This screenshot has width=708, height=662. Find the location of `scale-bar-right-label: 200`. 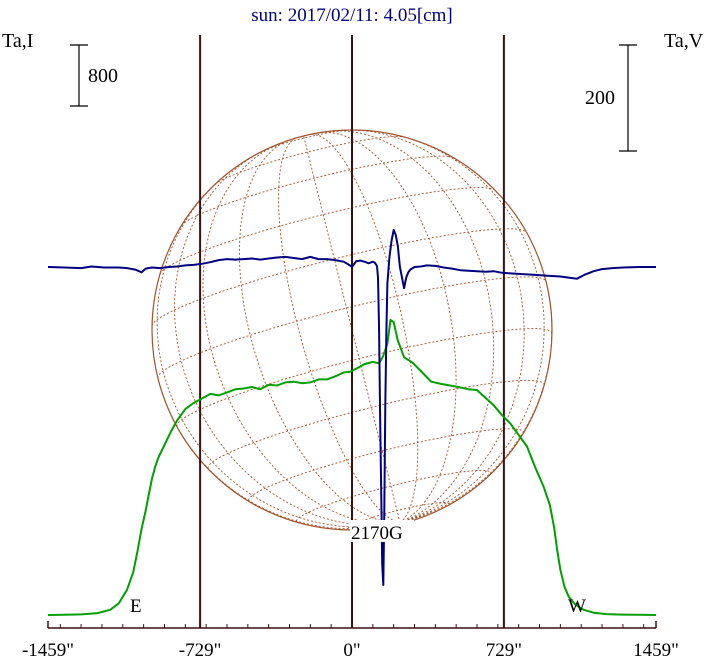

scale-bar-right-label: 200 is located at coordinates (600, 98).